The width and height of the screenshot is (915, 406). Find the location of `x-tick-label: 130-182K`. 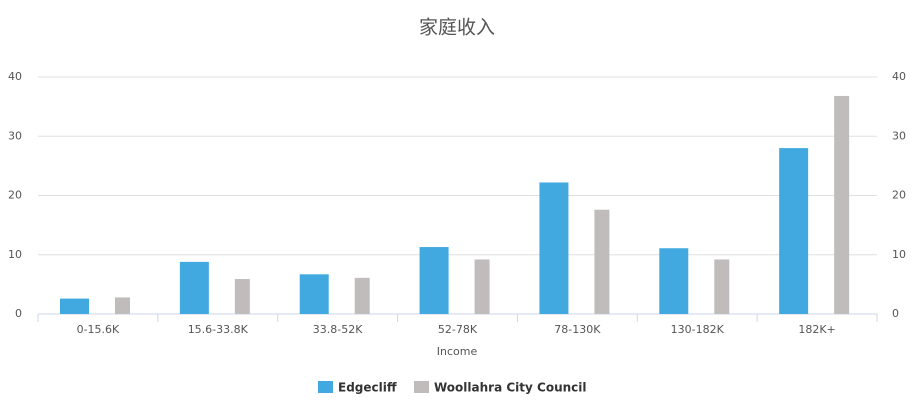

x-tick-label: 130-182K is located at coordinates (698, 329).